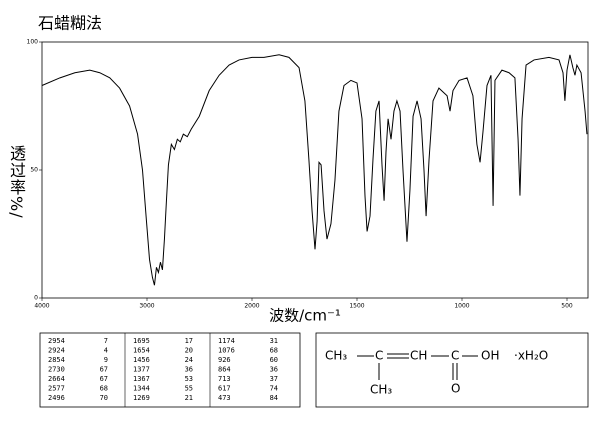 This screenshot has height=425, width=595. What do you see at coordinates (531, 356) in the screenshot?
I see `hydrate: ·xH₂O` at bounding box center [531, 356].